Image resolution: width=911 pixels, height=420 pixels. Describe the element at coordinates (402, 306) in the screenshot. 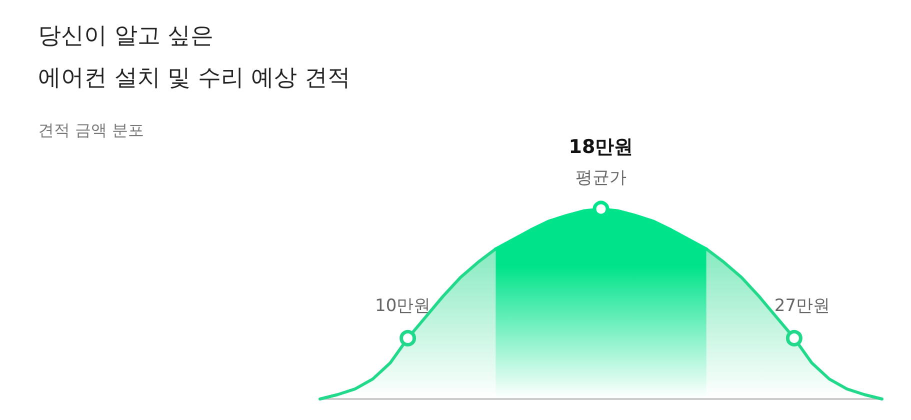

I see `annotation: 10만원` at that location.